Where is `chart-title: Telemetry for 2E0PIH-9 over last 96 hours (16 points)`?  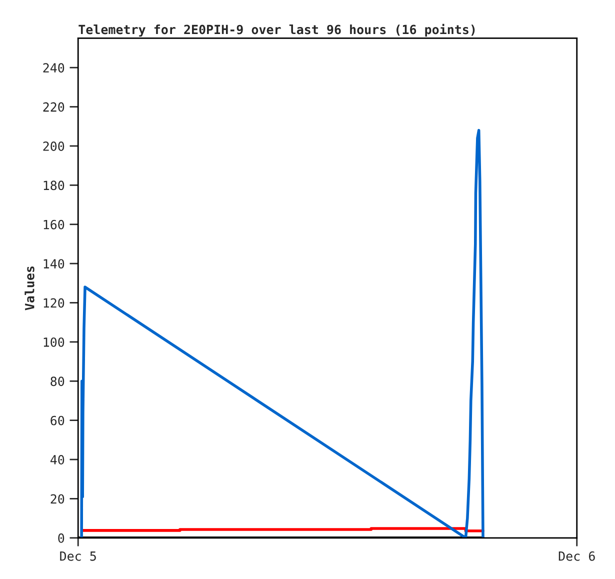
chart-title: Telemetry for 2E0PIH-9 over last 96 hours (16 points) is located at coordinates (276, 30).